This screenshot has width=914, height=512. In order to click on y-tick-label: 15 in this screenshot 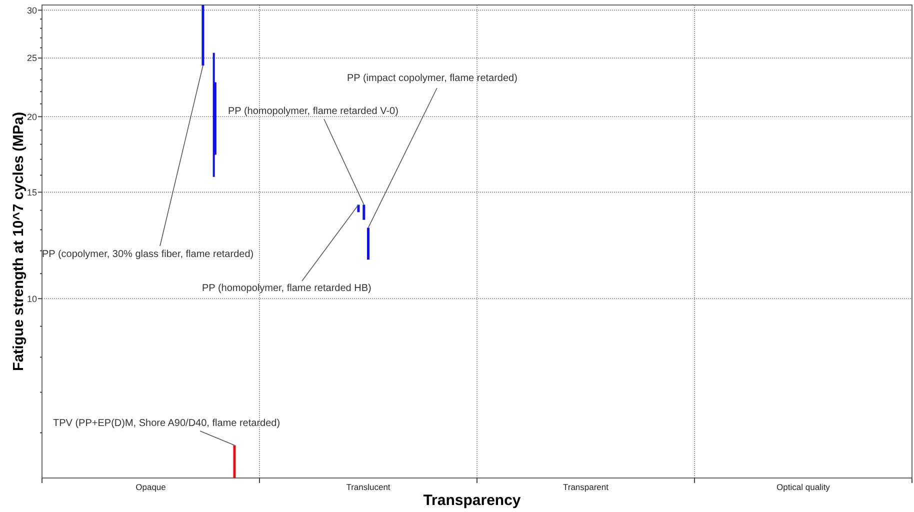, I will do `click(31, 192)`.